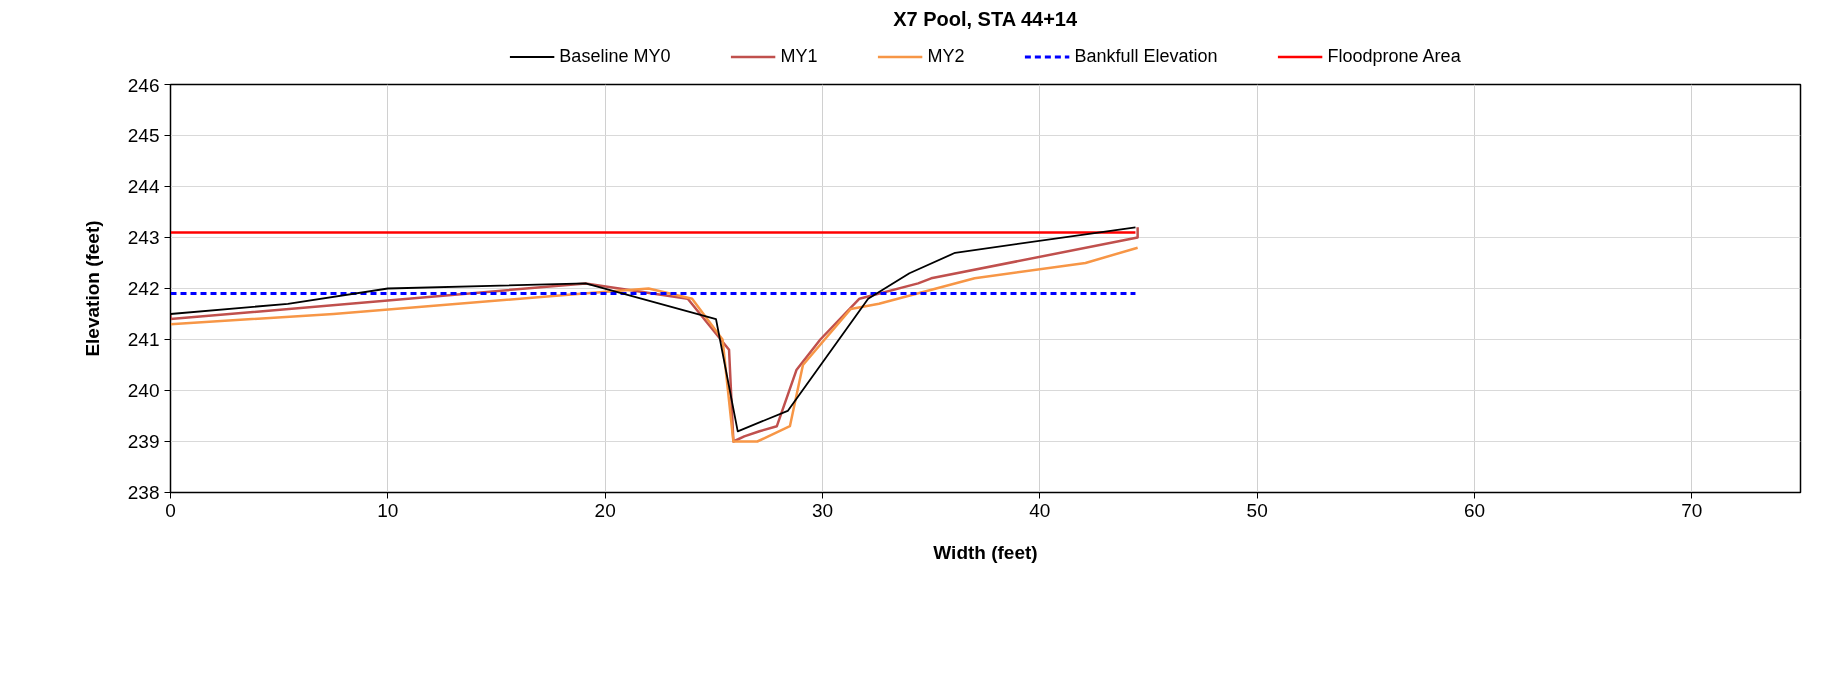 This screenshot has width=1841, height=678. Describe the element at coordinates (143, 390) in the screenshot. I see `y-tick-label: 240` at that location.